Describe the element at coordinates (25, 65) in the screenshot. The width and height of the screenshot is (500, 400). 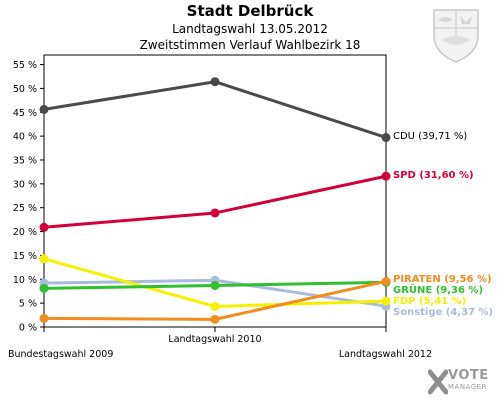
I see `y-tick-label: 55 %` at that location.